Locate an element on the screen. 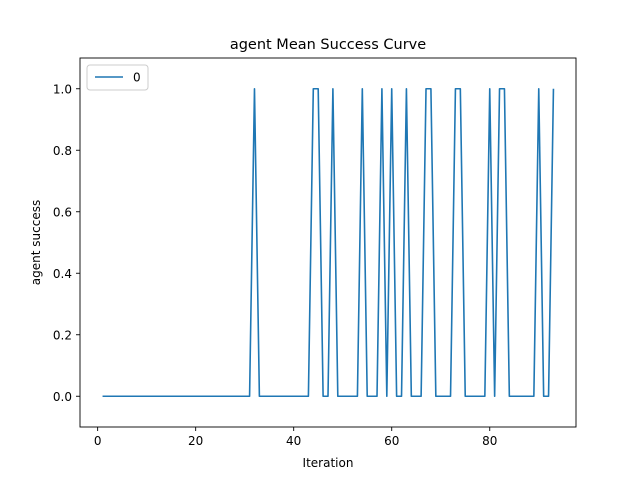 This screenshot has width=640, height=480. chart-title: agent Mean Success Curve is located at coordinates (328, 45).